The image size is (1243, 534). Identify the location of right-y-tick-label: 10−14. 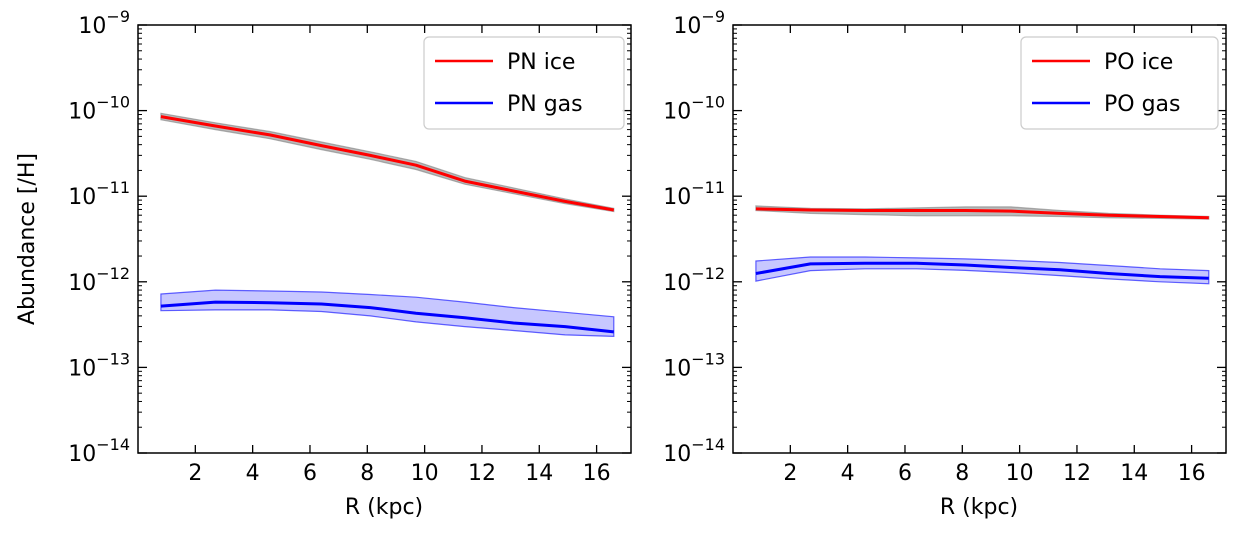
(694, 451).